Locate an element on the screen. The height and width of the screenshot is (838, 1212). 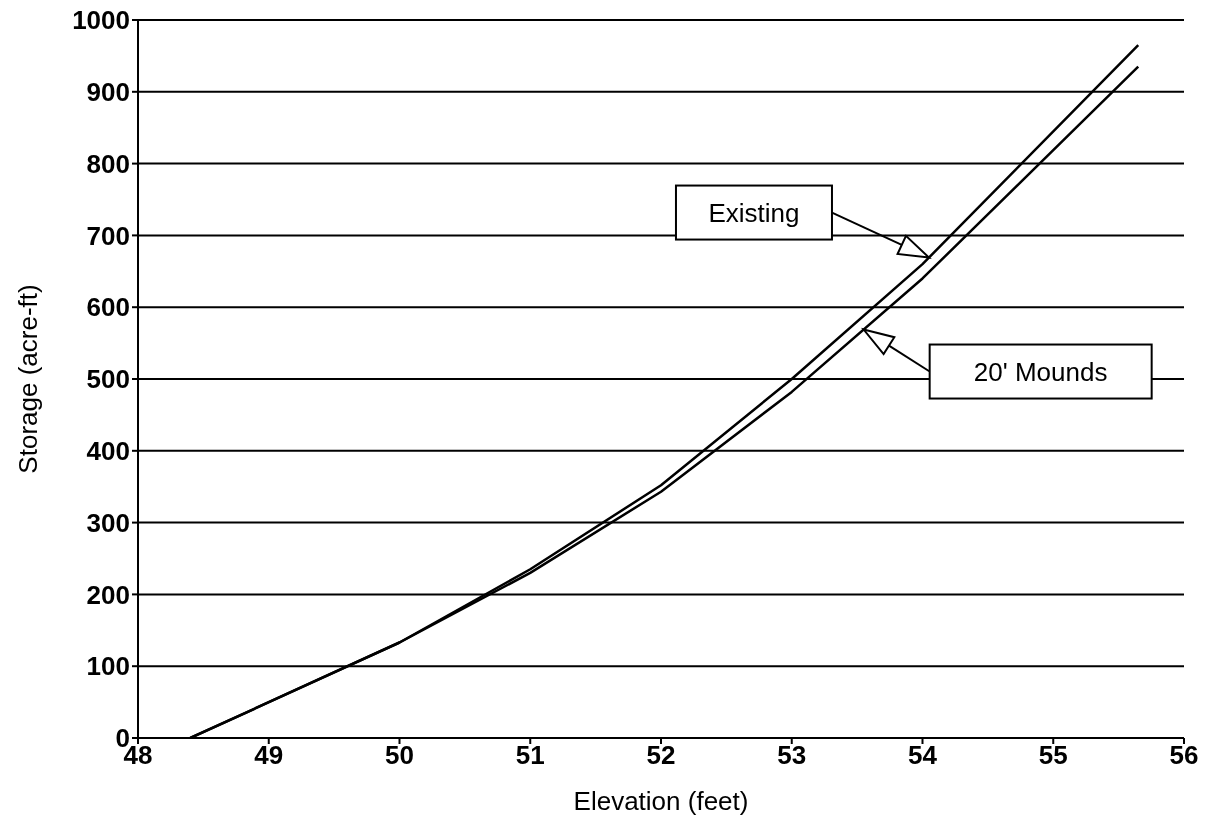
x-tick-label: 55 is located at coordinates (1053, 755).